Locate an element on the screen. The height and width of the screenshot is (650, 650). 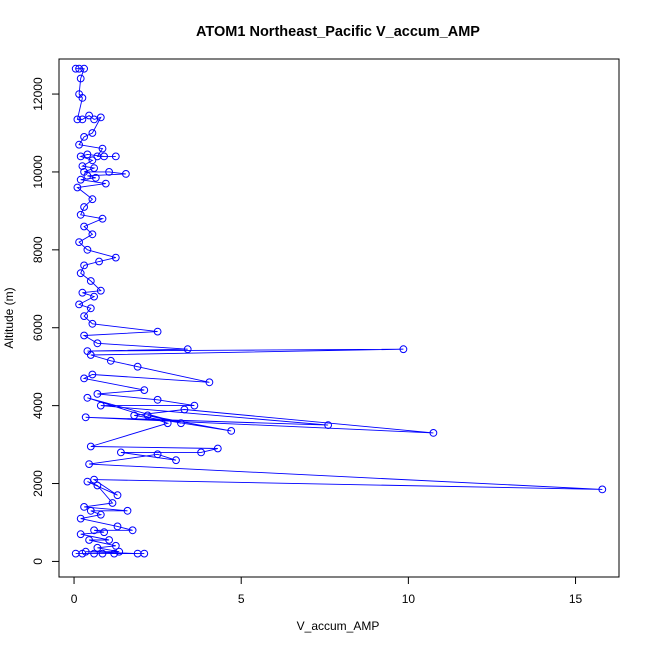
y-axis: 0 2000 4000 6000 8000 10000 12000 is located at coordinates (45, 321).